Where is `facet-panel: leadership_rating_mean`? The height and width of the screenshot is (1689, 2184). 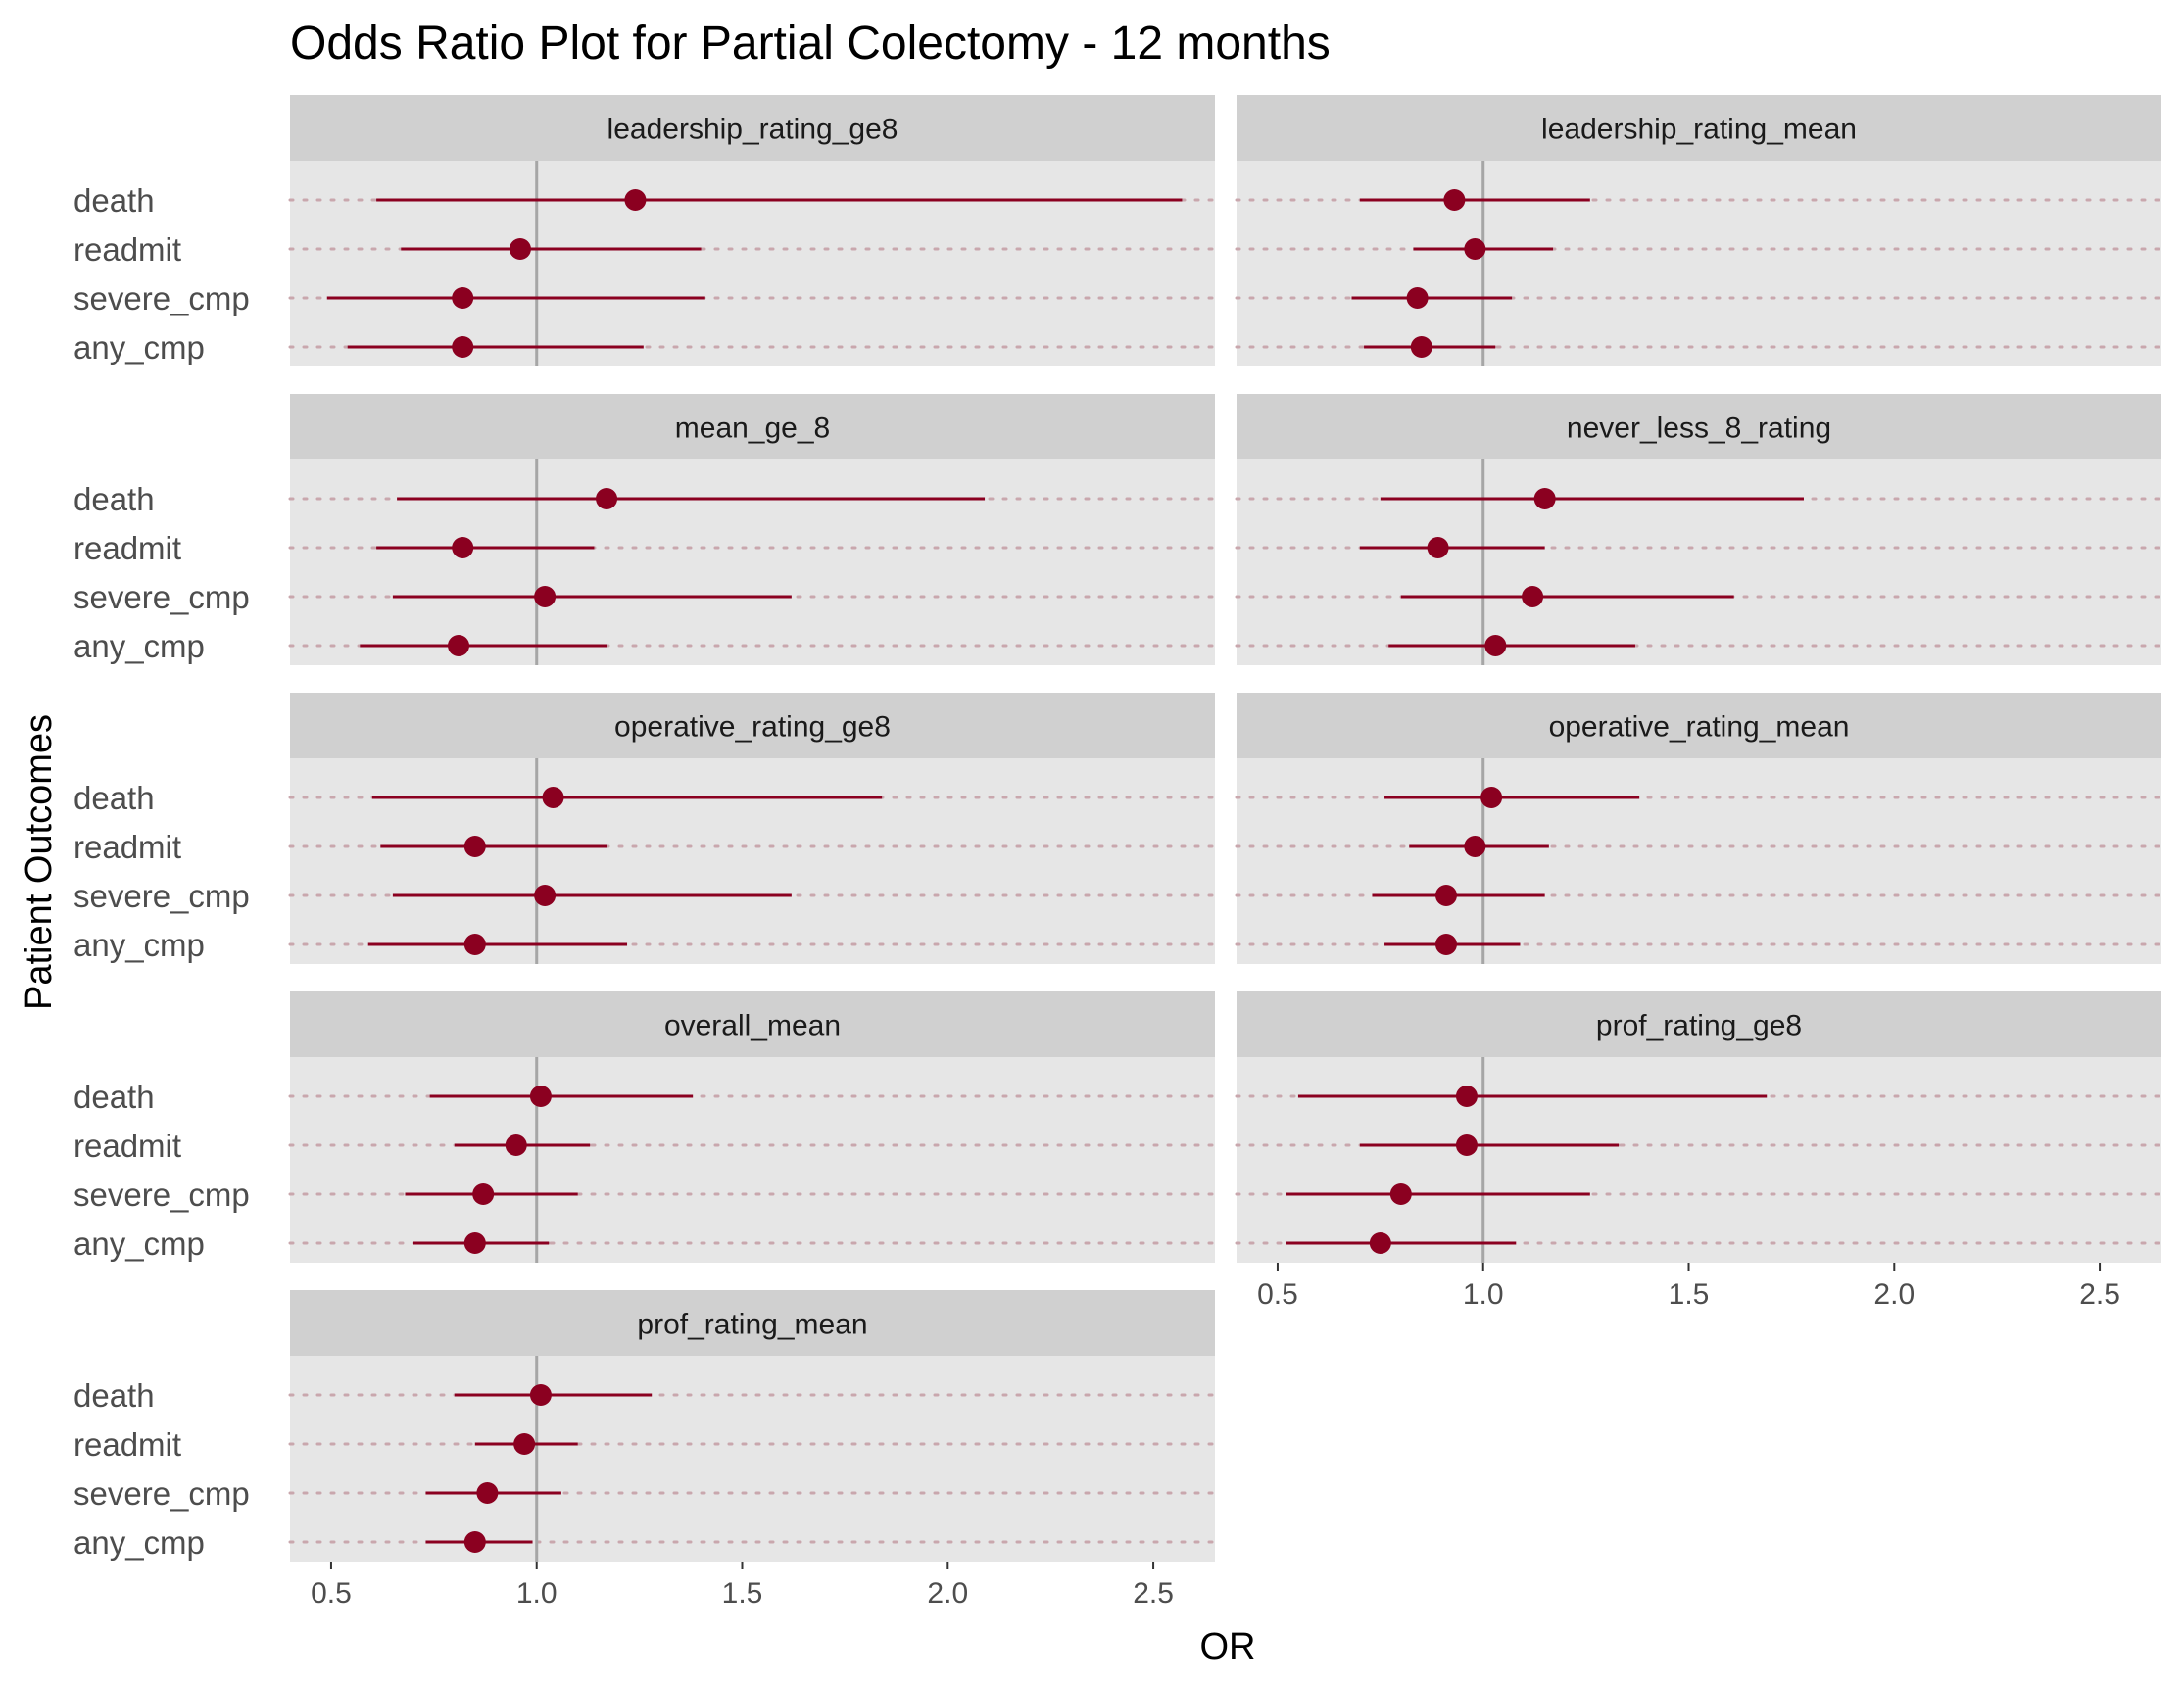 facet-panel: leadership_rating_mean is located at coordinates (1699, 230).